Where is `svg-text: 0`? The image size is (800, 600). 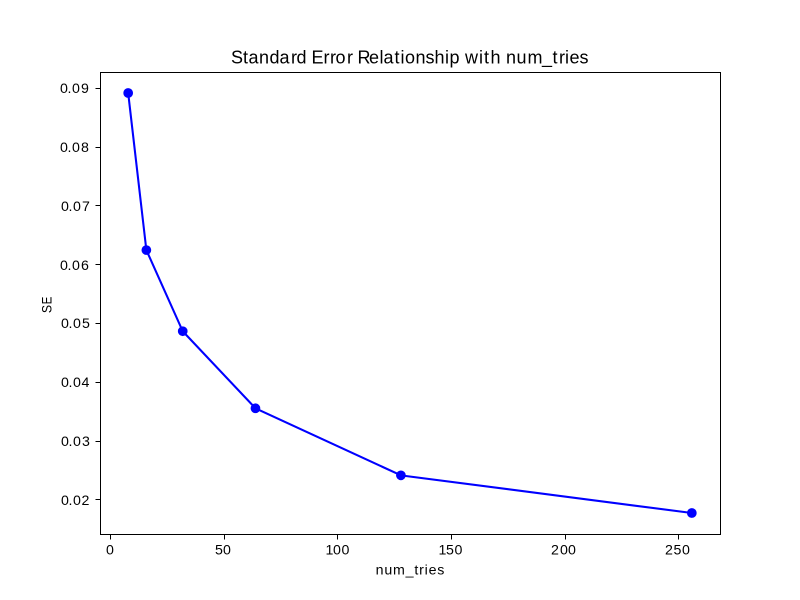 svg-text: 0 is located at coordinates (110, 551).